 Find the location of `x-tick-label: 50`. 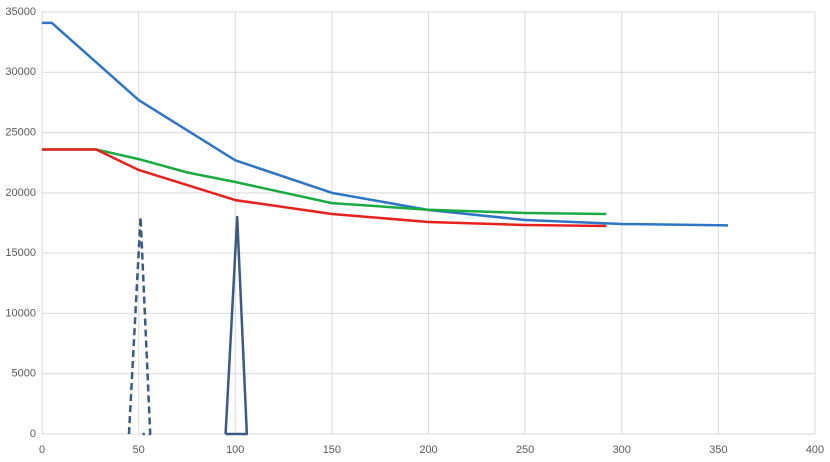

x-tick-label: 50 is located at coordinates (139, 450).